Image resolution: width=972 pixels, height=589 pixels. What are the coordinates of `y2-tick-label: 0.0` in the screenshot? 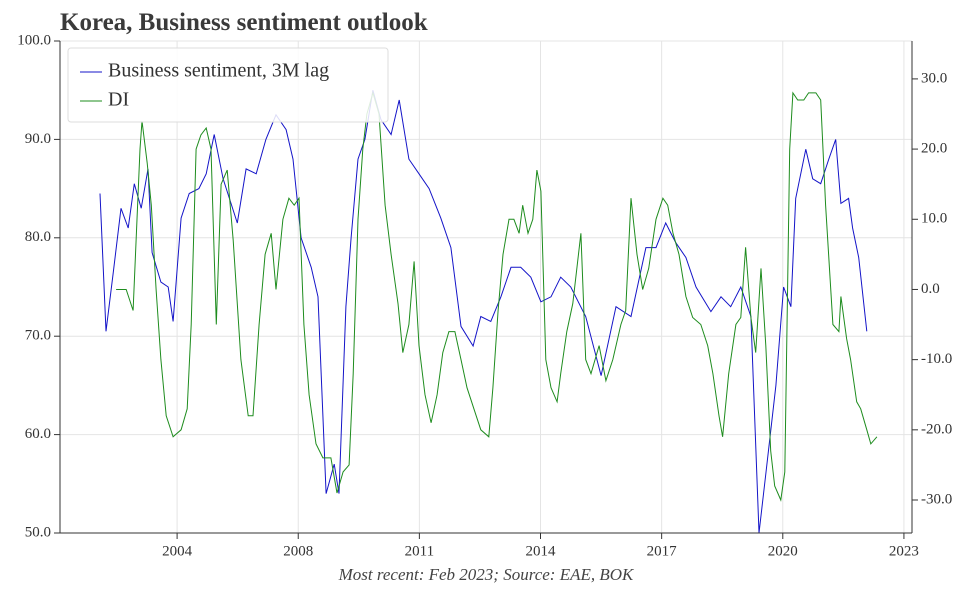 It's located at (930, 289).